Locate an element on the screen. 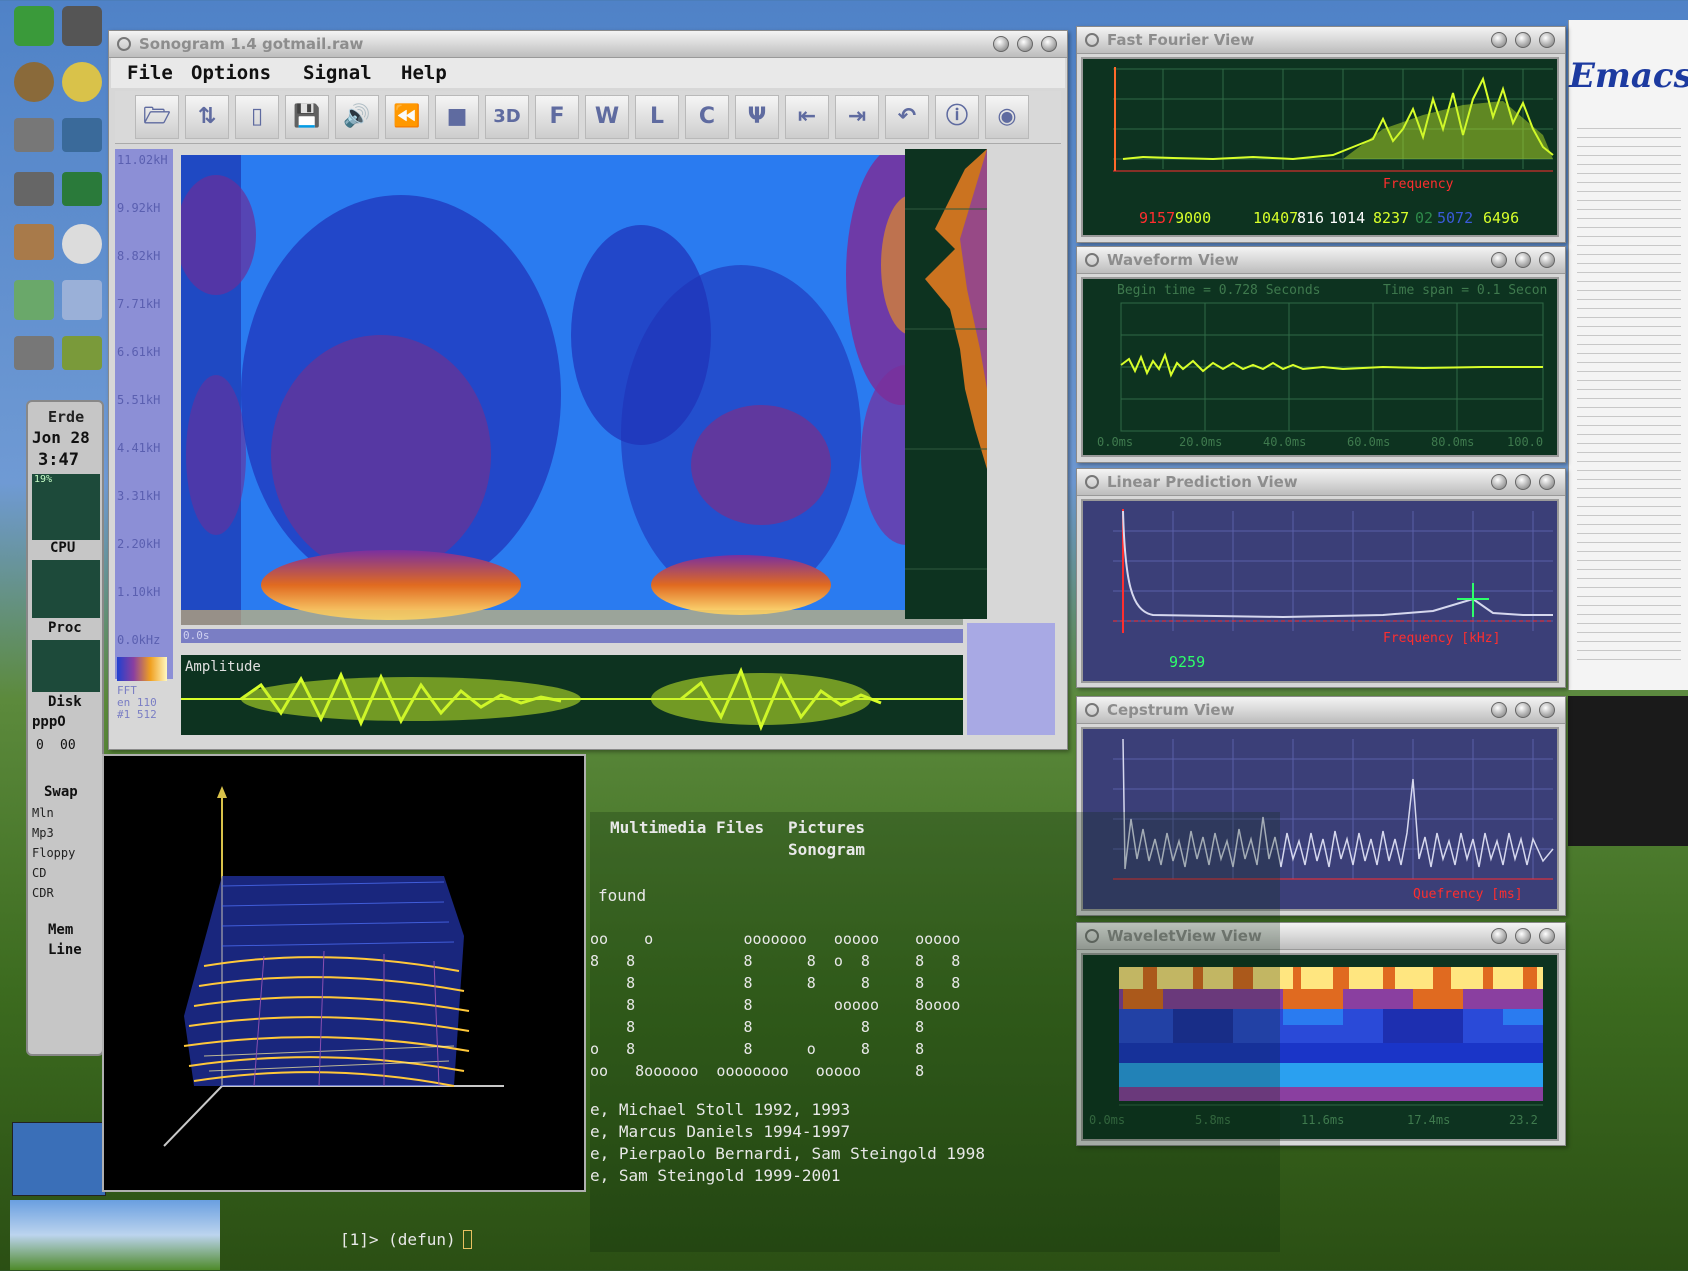 The width and height of the screenshot is (1688, 1271). save-icon: 💾 is located at coordinates (307, 117).